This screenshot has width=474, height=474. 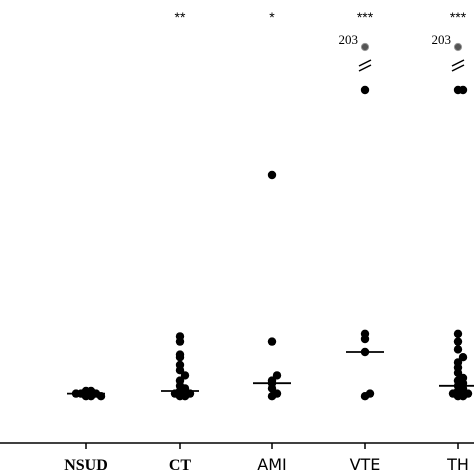 What do you see at coordinates (365, 17) in the screenshot?
I see `significance-vte: ***` at bounding box center [365, 17].